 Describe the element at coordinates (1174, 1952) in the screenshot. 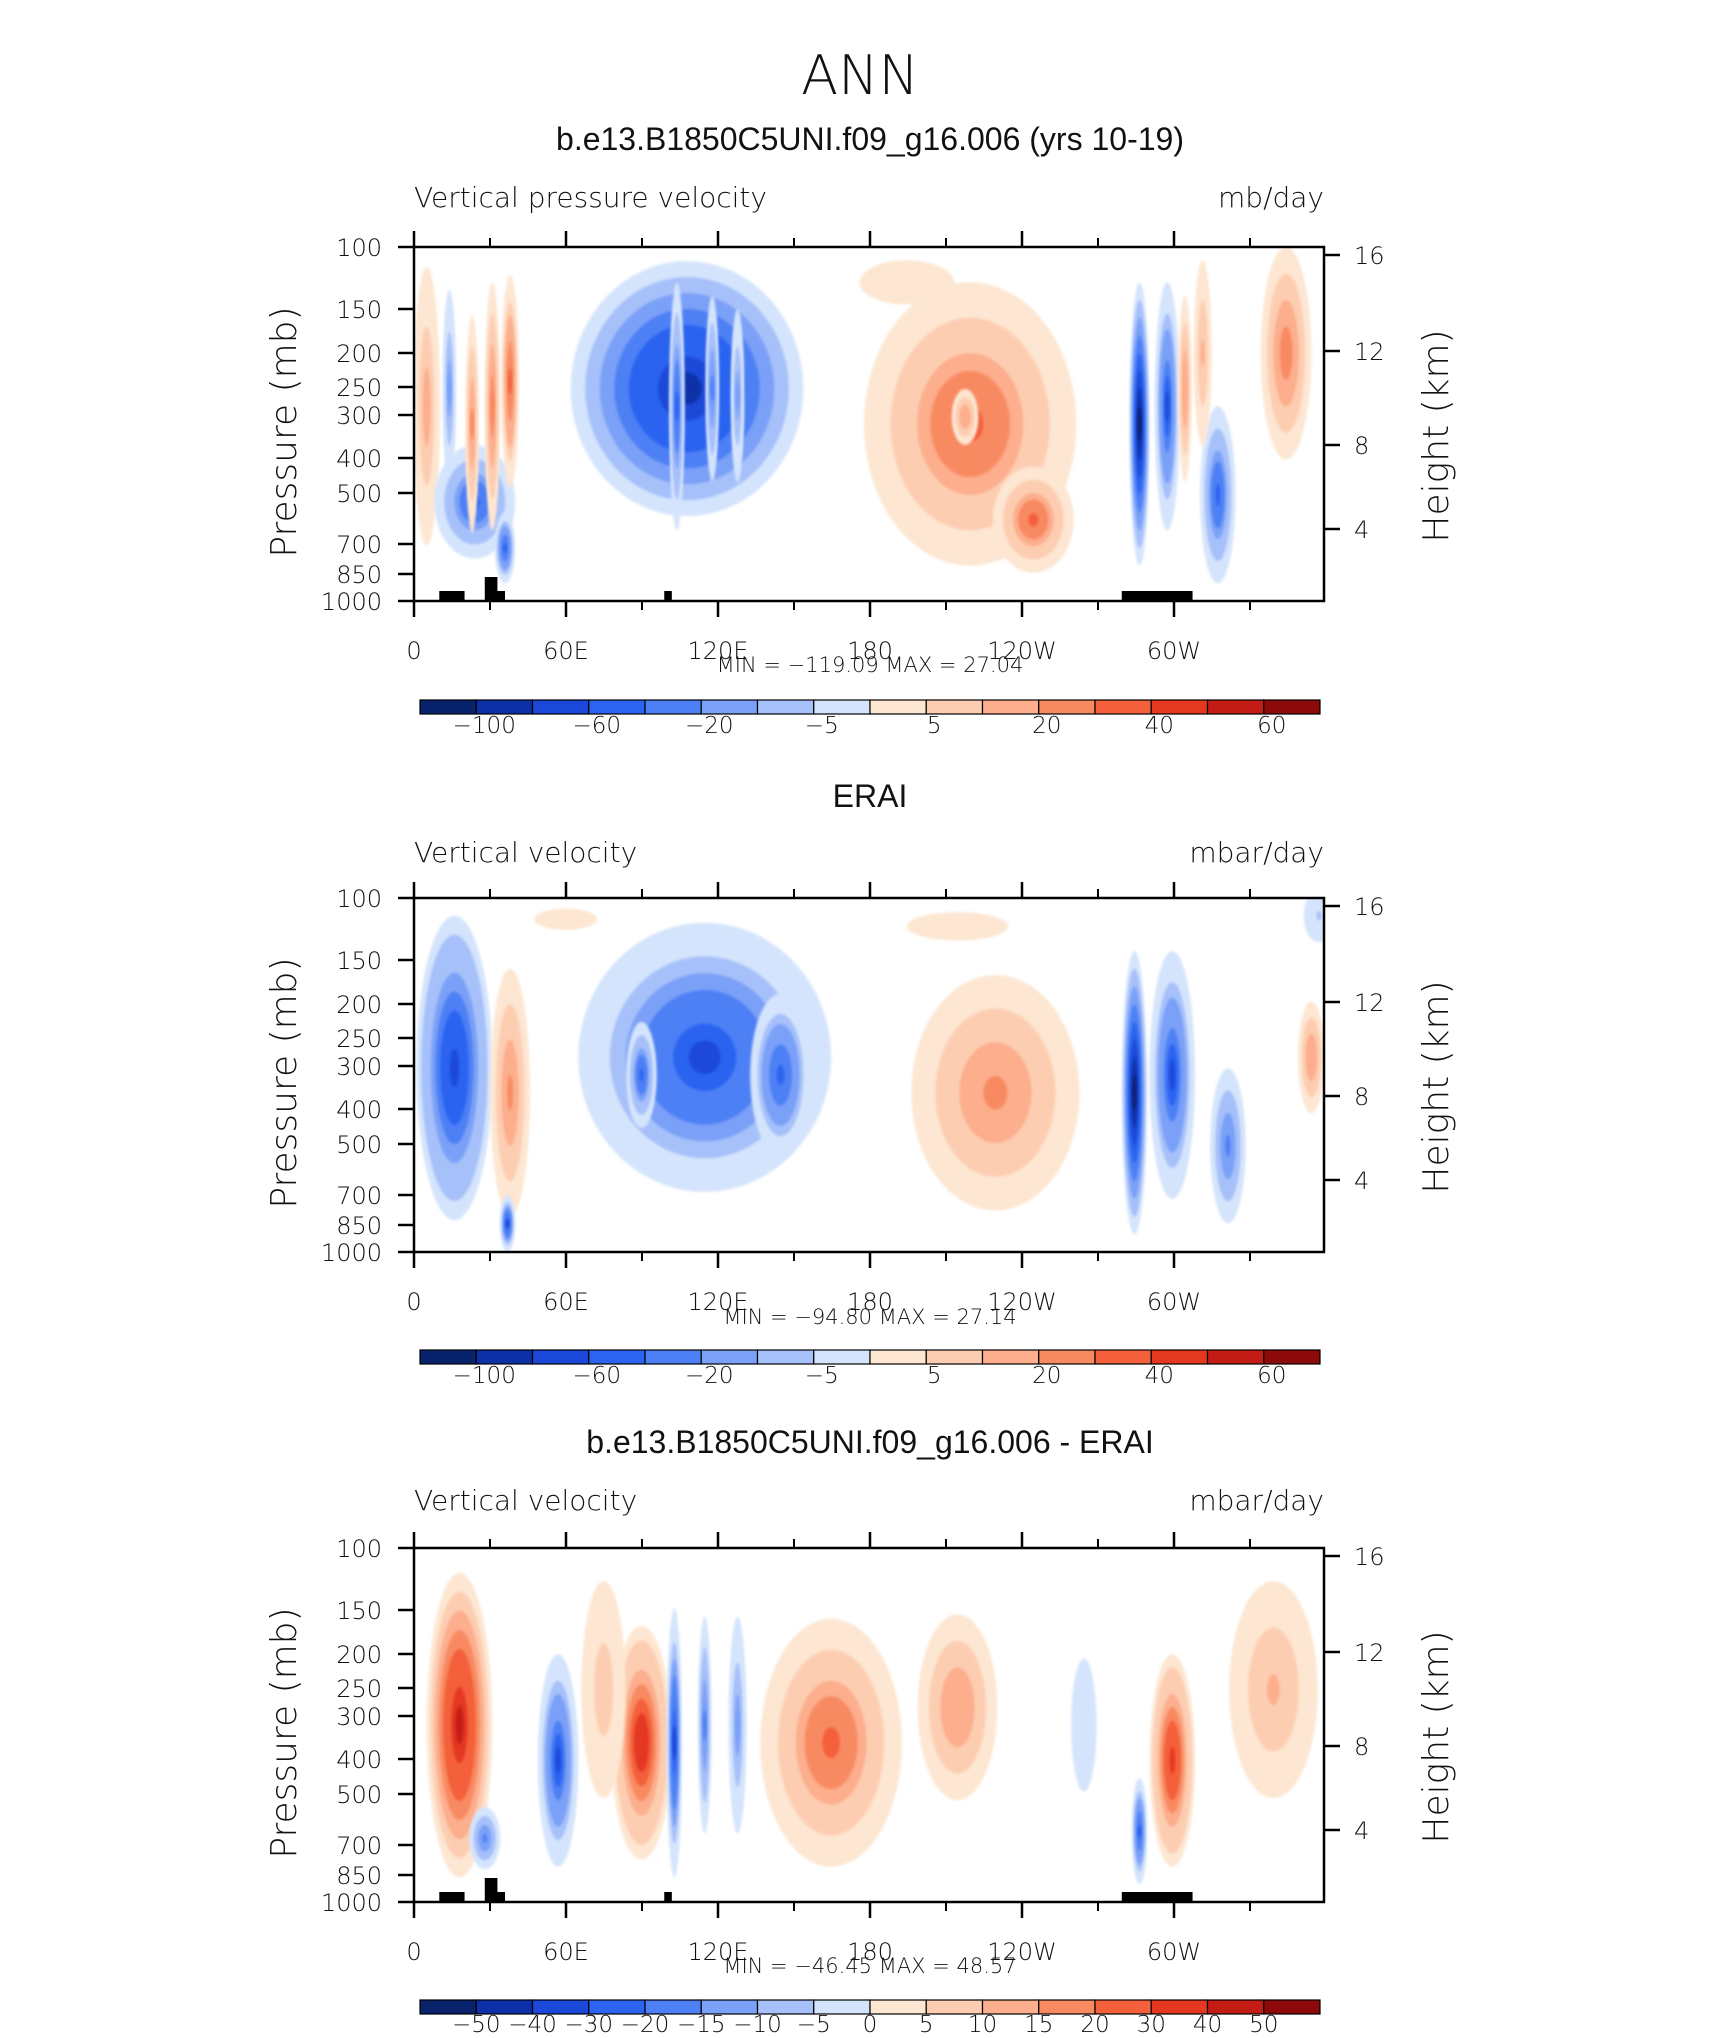

I see `x-tick-label: 60W` at that location.